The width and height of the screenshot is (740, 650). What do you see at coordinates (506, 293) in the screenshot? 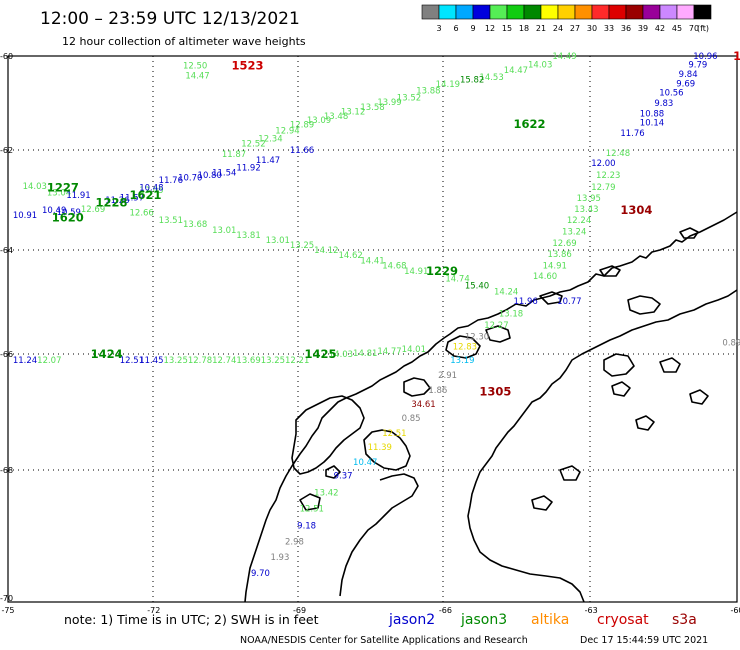
I see `swh-value-label: 14.24` at bounding box center [506, 293].